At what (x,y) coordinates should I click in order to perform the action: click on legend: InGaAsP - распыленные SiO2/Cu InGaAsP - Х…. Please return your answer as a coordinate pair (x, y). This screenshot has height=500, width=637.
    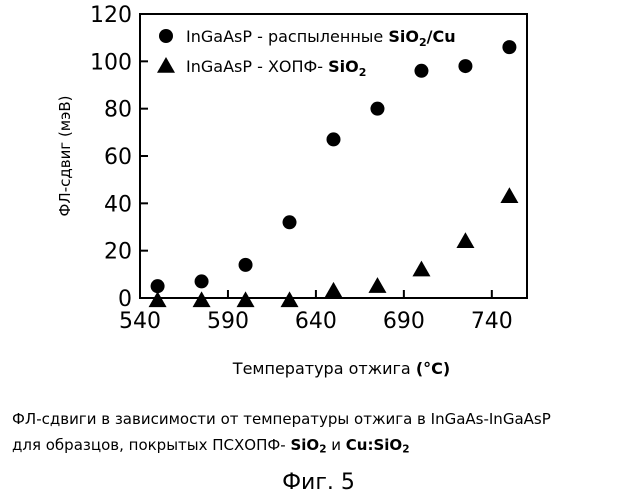
    Looking at the image, I should click on (306, 53).